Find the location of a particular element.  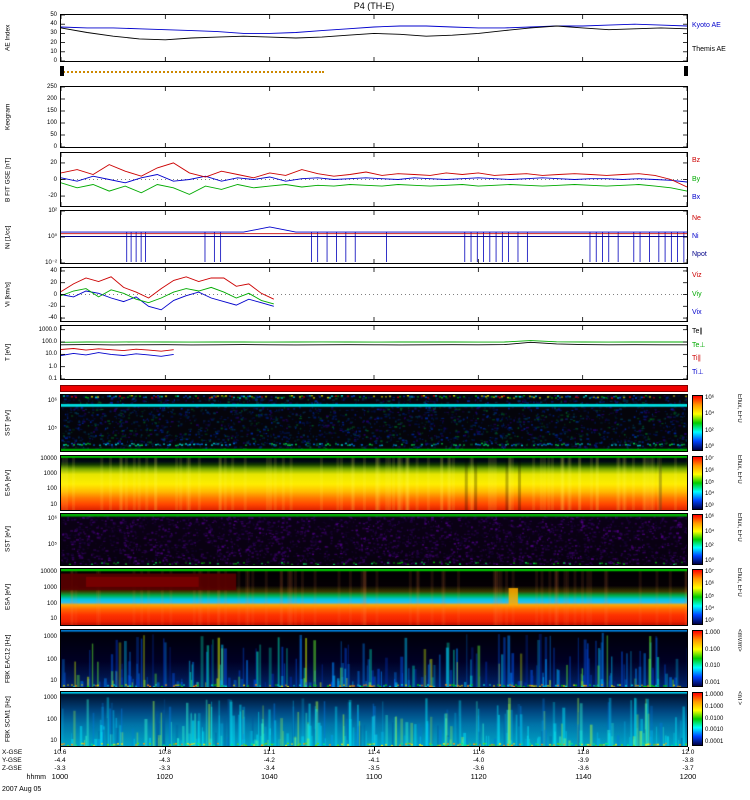

colorbar-tick: 0.1000 is located at coordinates (714, 706).